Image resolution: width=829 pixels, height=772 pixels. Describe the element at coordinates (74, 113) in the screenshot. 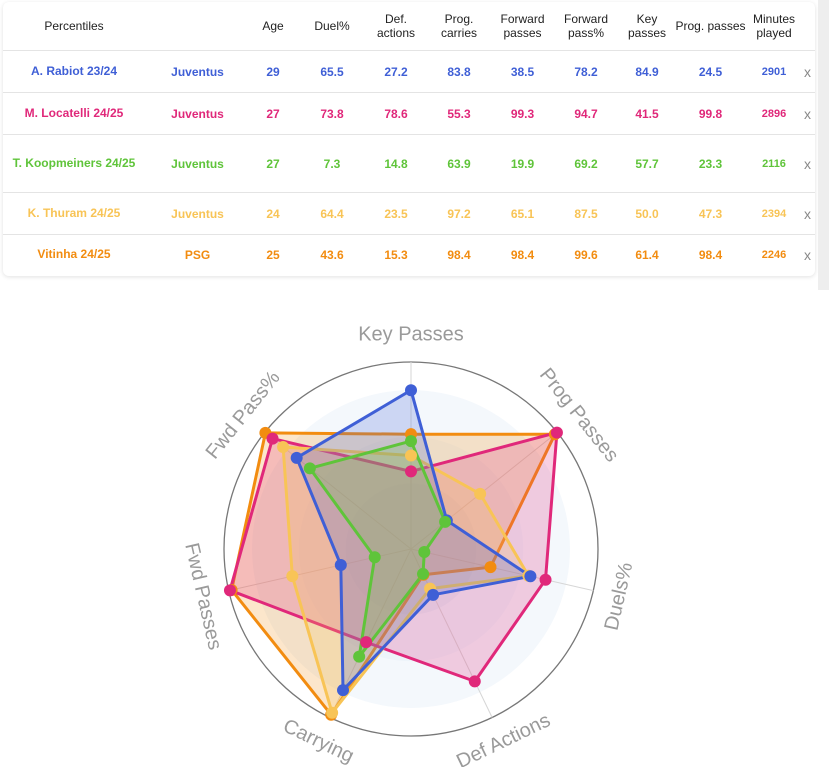

I see `player-name: M. Locatelli 24/25` at that location.